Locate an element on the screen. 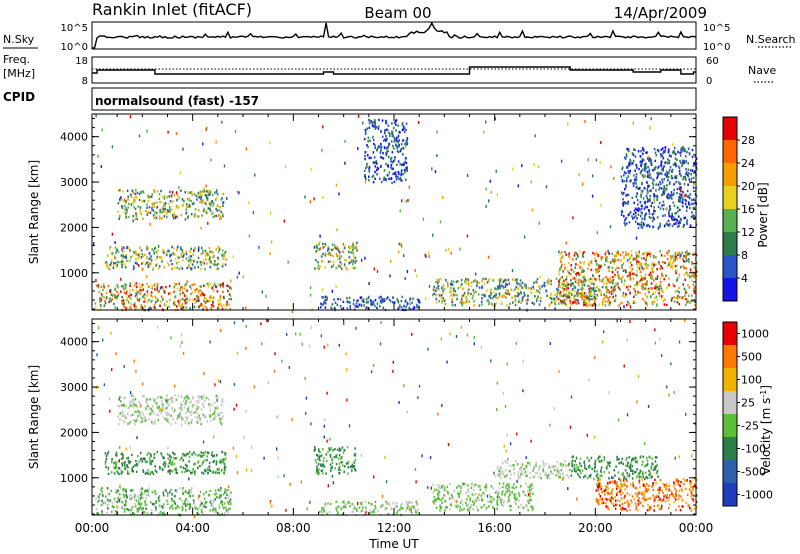  colorbar-tick-label: 20 is located at coordinates (748, 186).